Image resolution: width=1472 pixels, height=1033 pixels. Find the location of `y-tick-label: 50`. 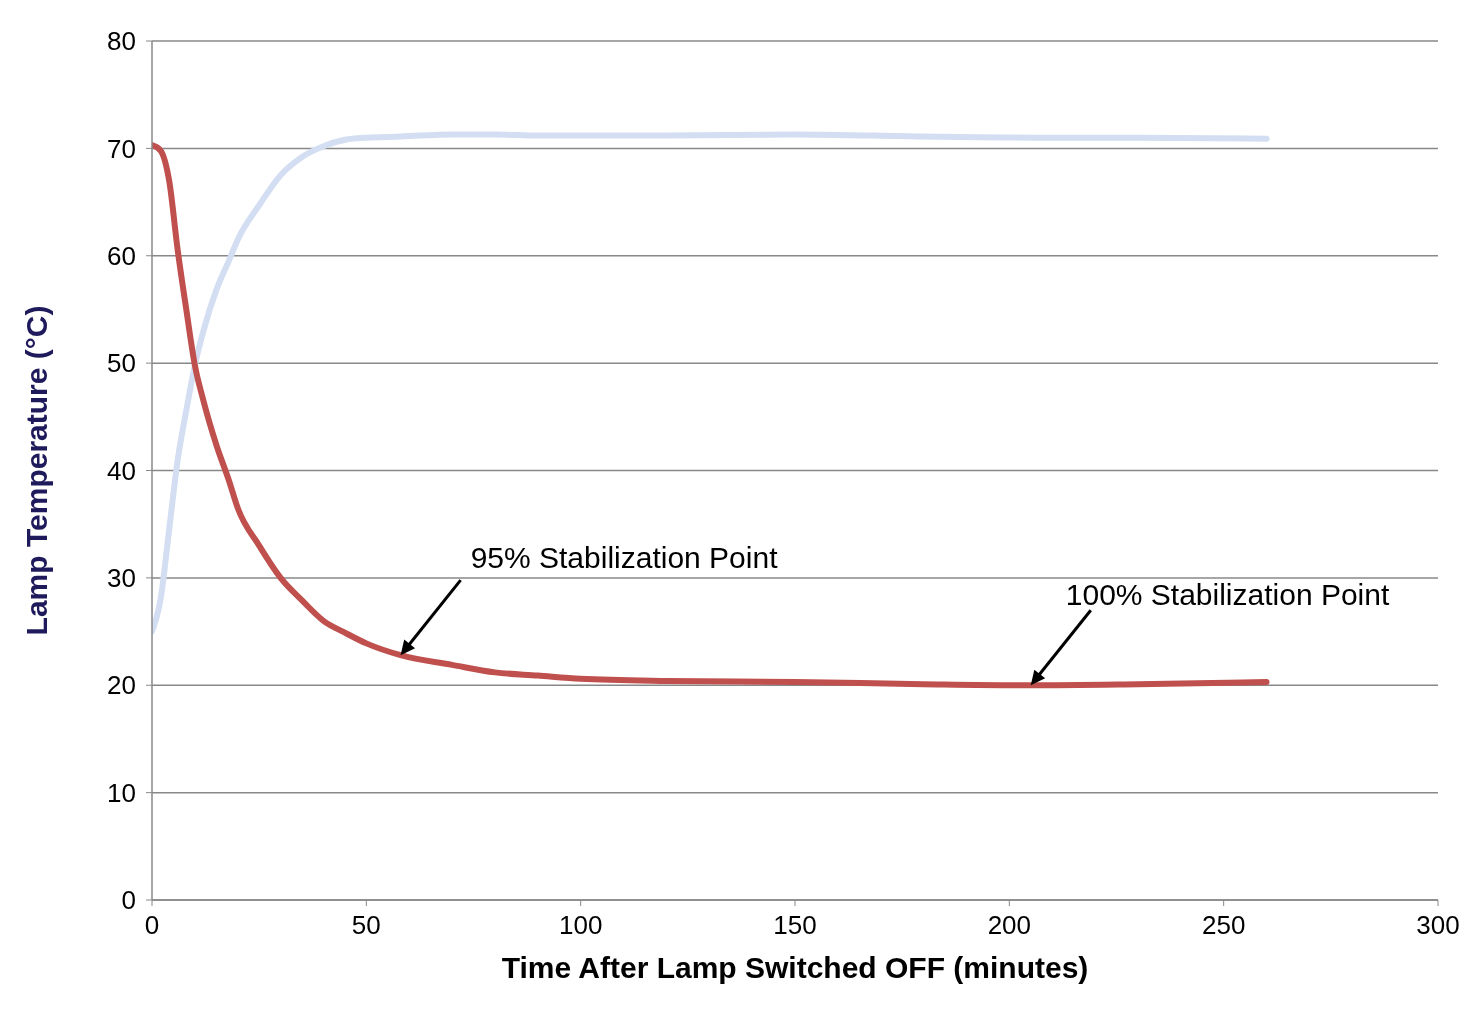

y-tick-label: 50 is located at coordinates (121, 363).